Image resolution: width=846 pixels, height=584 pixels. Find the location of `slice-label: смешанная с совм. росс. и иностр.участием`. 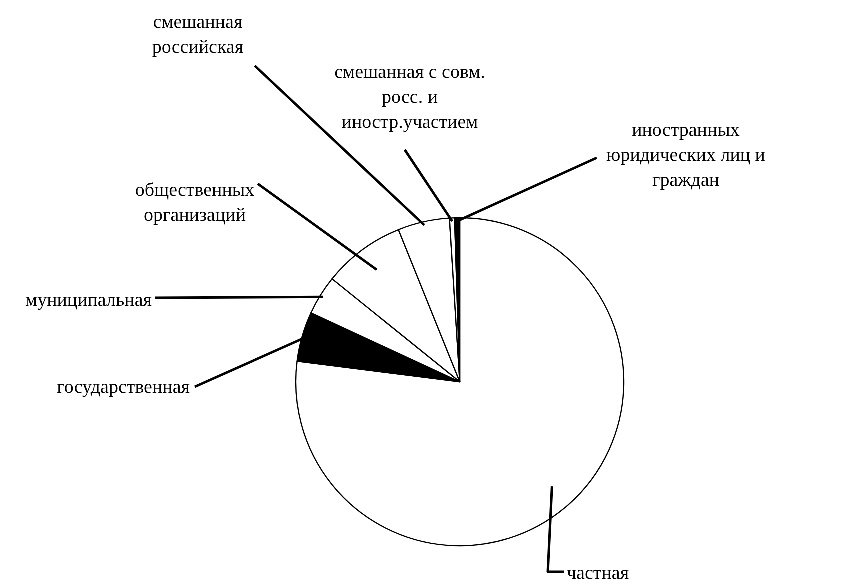

slice-label: смешанная с совм. росс. и иностр.участием is located at coordinates (410, 97).